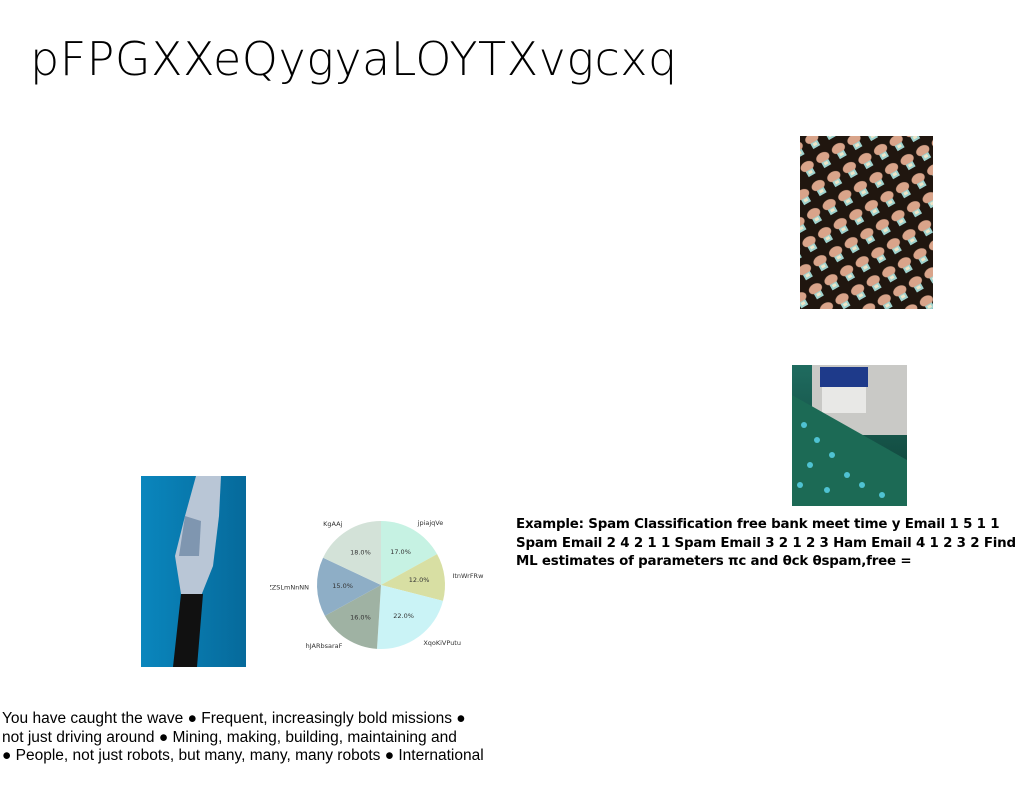 This screenshot has height=788, width=1024. What do you see at coordinates (360, 553) in the screenshot?
I see `pie-pct-label: 18.0%` at bounding box center [360, 553].